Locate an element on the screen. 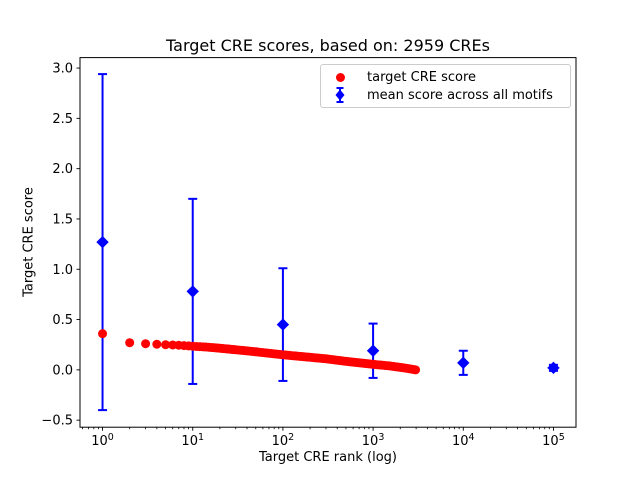  legend-label-mean-score: mean score across all motifs is located at coordinates (460, 95).